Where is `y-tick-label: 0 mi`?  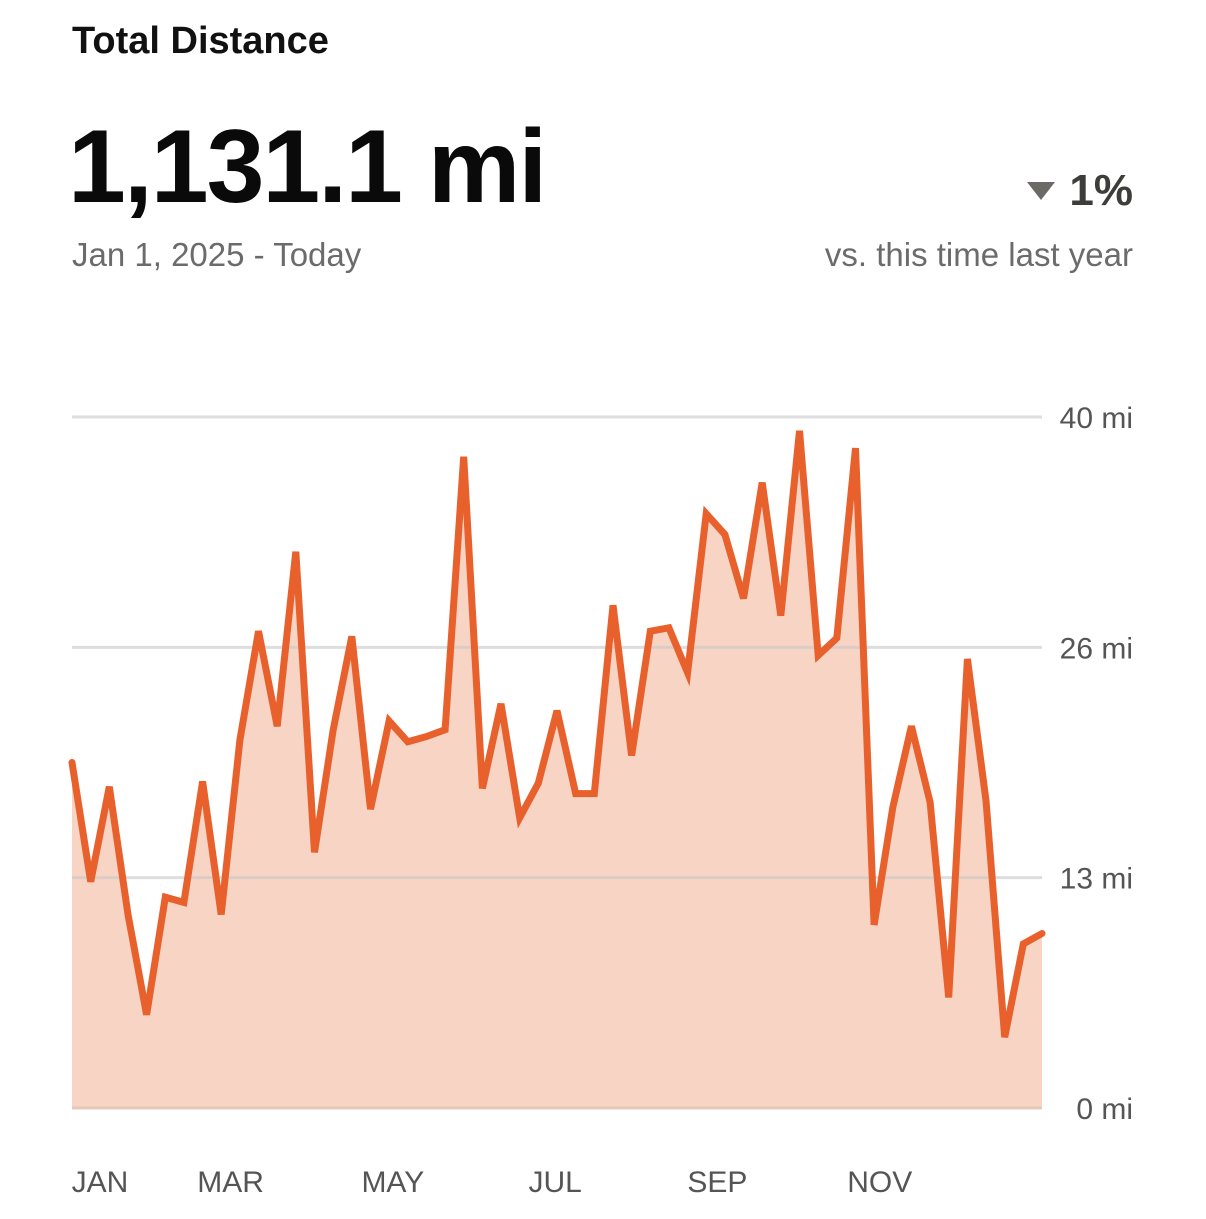
y-tick-label: 0 mi is located at coordinates (1104, 1109).